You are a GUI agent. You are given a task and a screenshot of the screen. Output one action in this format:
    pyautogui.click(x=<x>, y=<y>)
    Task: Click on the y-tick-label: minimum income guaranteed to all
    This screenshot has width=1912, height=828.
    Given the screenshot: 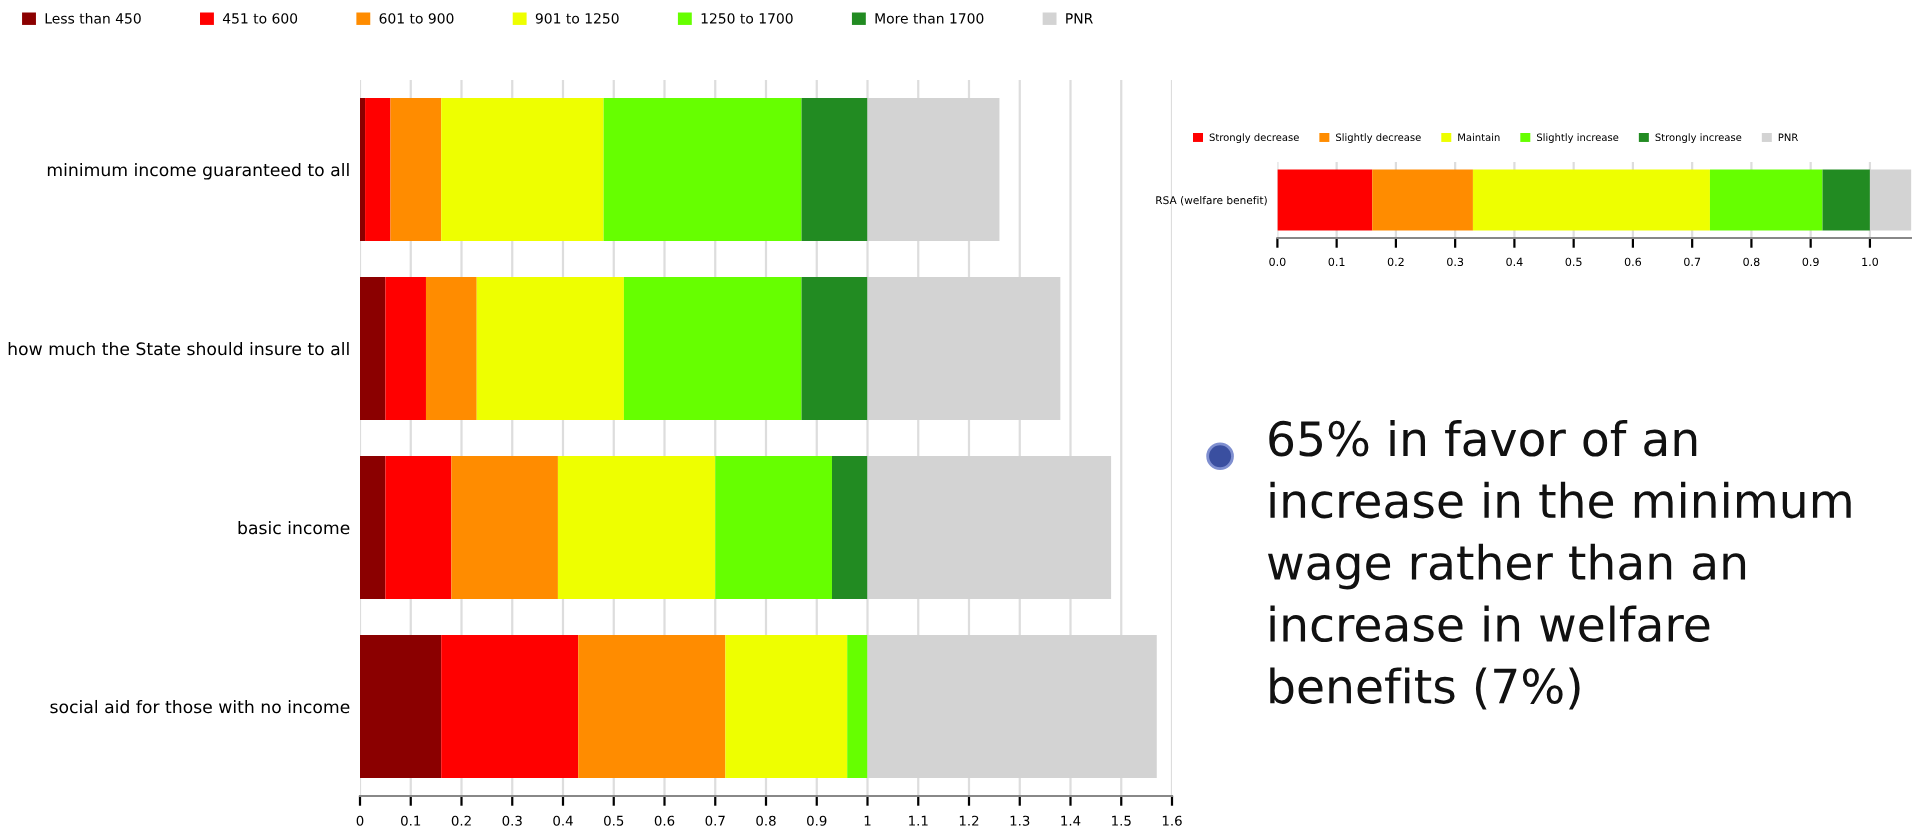 What is the action you would take?
    pyautogui.click(x=198, y=171)
    